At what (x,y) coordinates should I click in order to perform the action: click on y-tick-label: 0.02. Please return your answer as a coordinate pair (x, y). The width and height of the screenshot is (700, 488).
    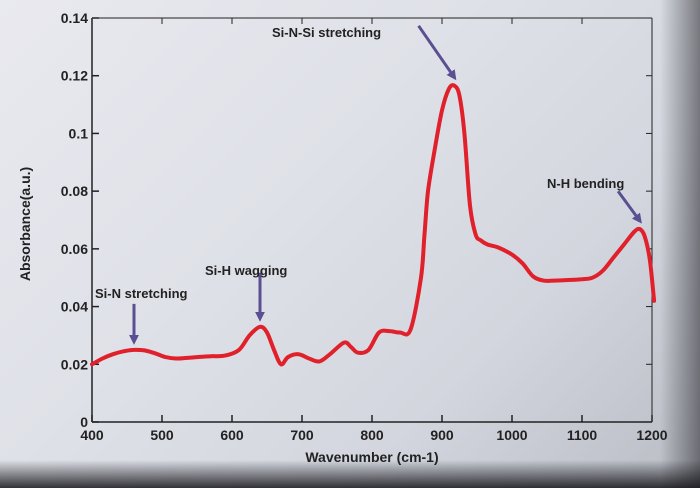
    Looking at the image, I should click on (74, 364).